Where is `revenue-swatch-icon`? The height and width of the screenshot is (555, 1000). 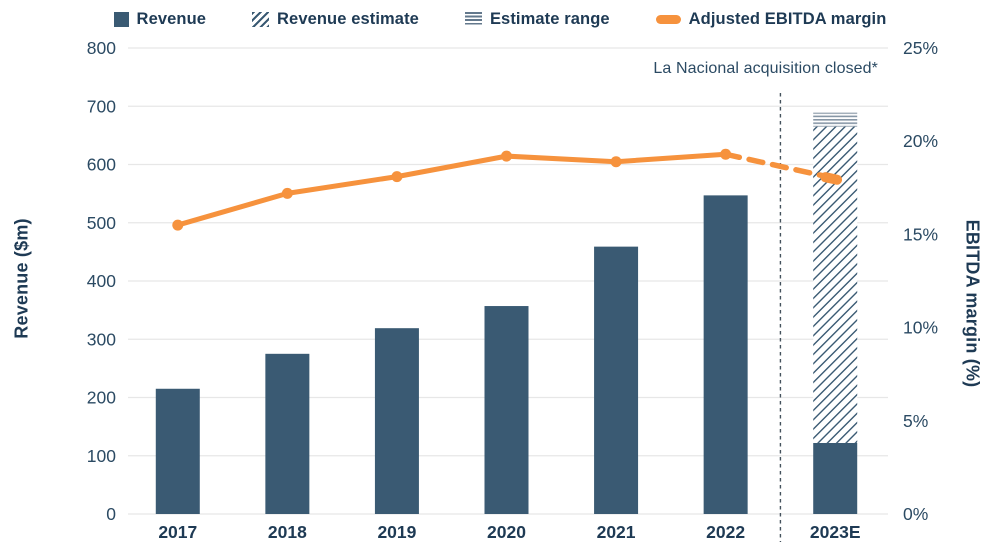 revenue-swatch-icon is located at coordinates (121, 19).